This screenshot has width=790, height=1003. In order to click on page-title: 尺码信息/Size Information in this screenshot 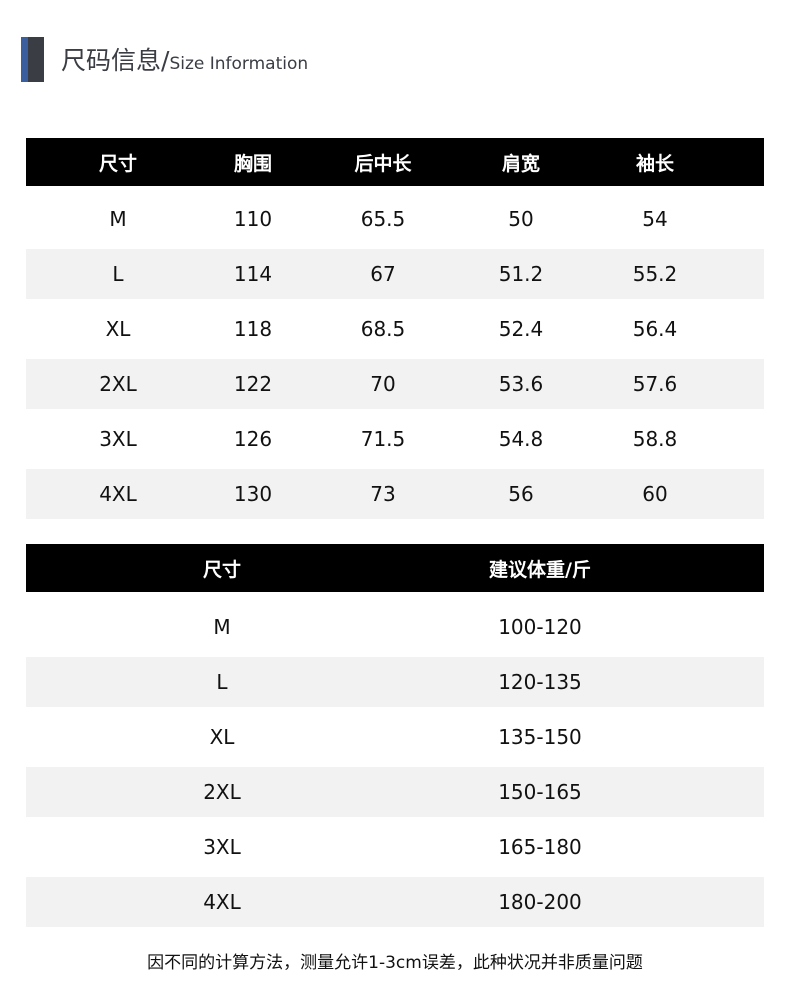, I will do `click(184, 62)`.